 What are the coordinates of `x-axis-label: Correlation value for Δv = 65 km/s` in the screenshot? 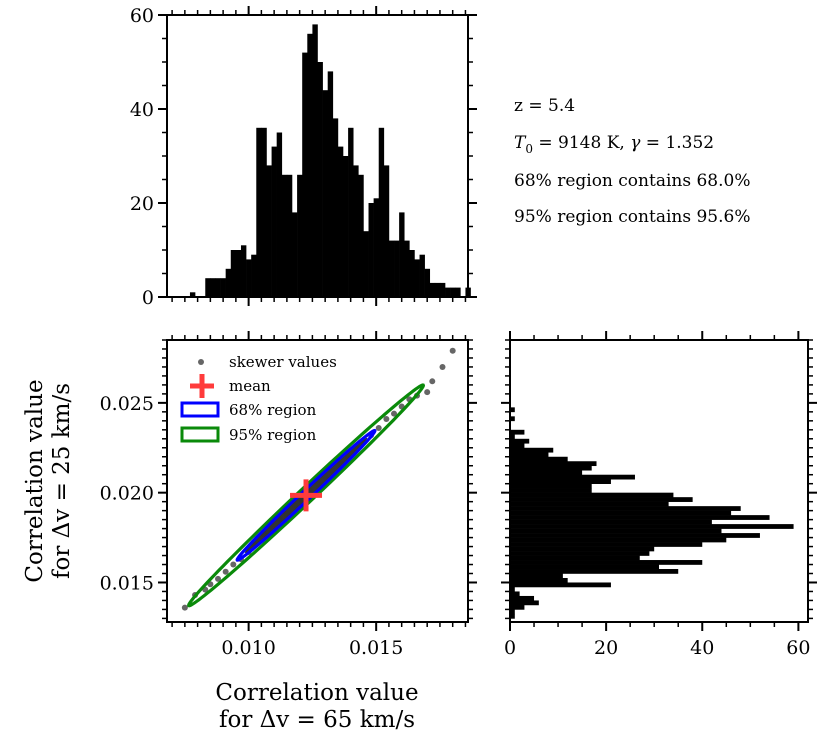 It's located at (316, 706).